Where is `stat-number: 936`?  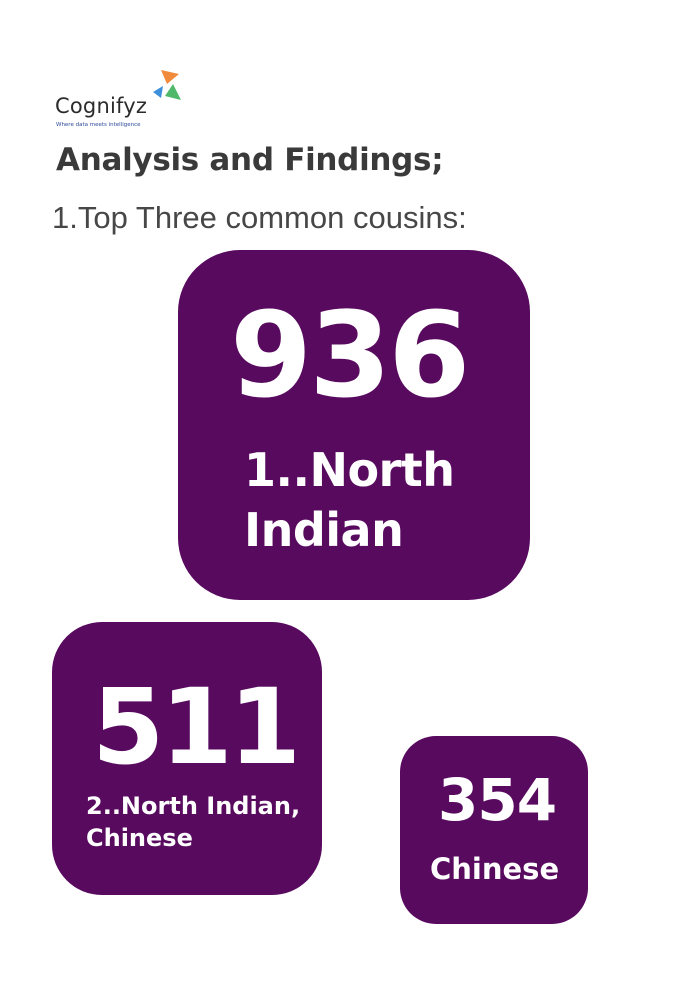
stat-number: 936 is located at coordinates (350, 355).